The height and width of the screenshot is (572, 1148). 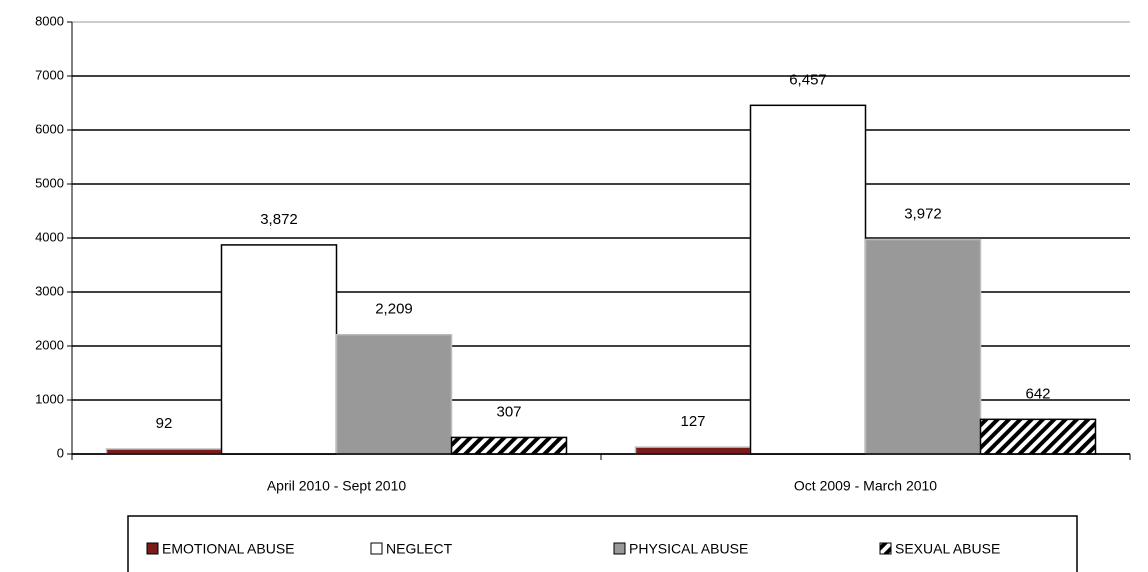 What do you see at coordinates (279, 219) in the screenshot?
I see `data-label: 3,872` at bounding box center [279, 219].